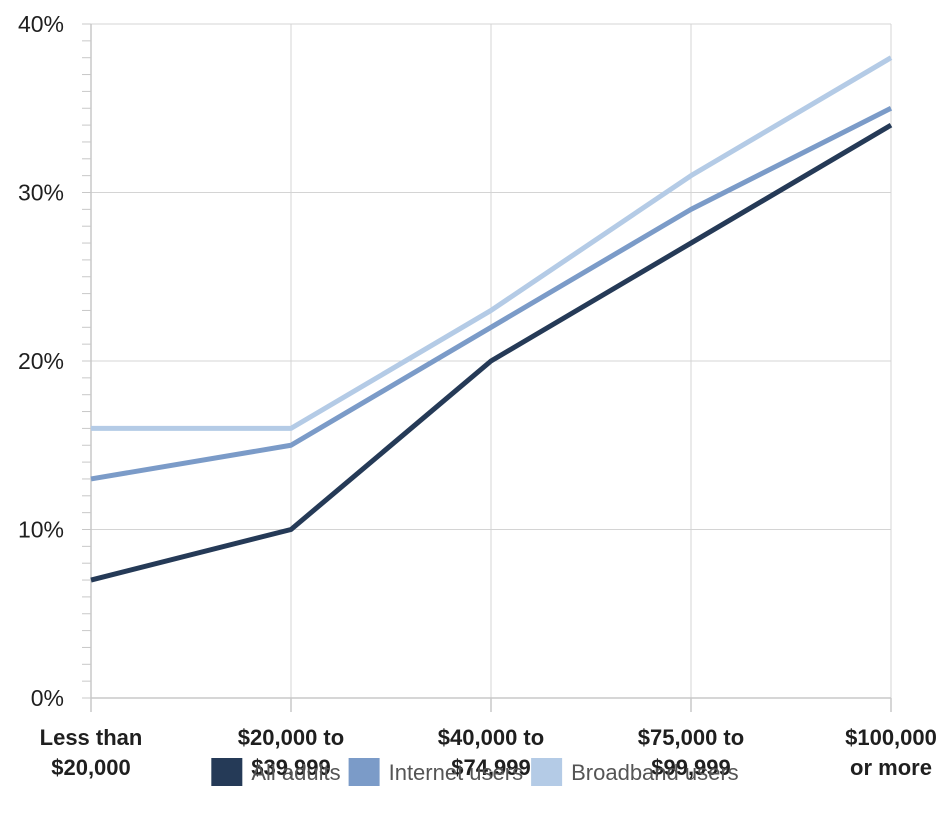  Describe the element at coordinates (91, 767) in the screenshot. I see `x-tick-label: $20,000` at that location.